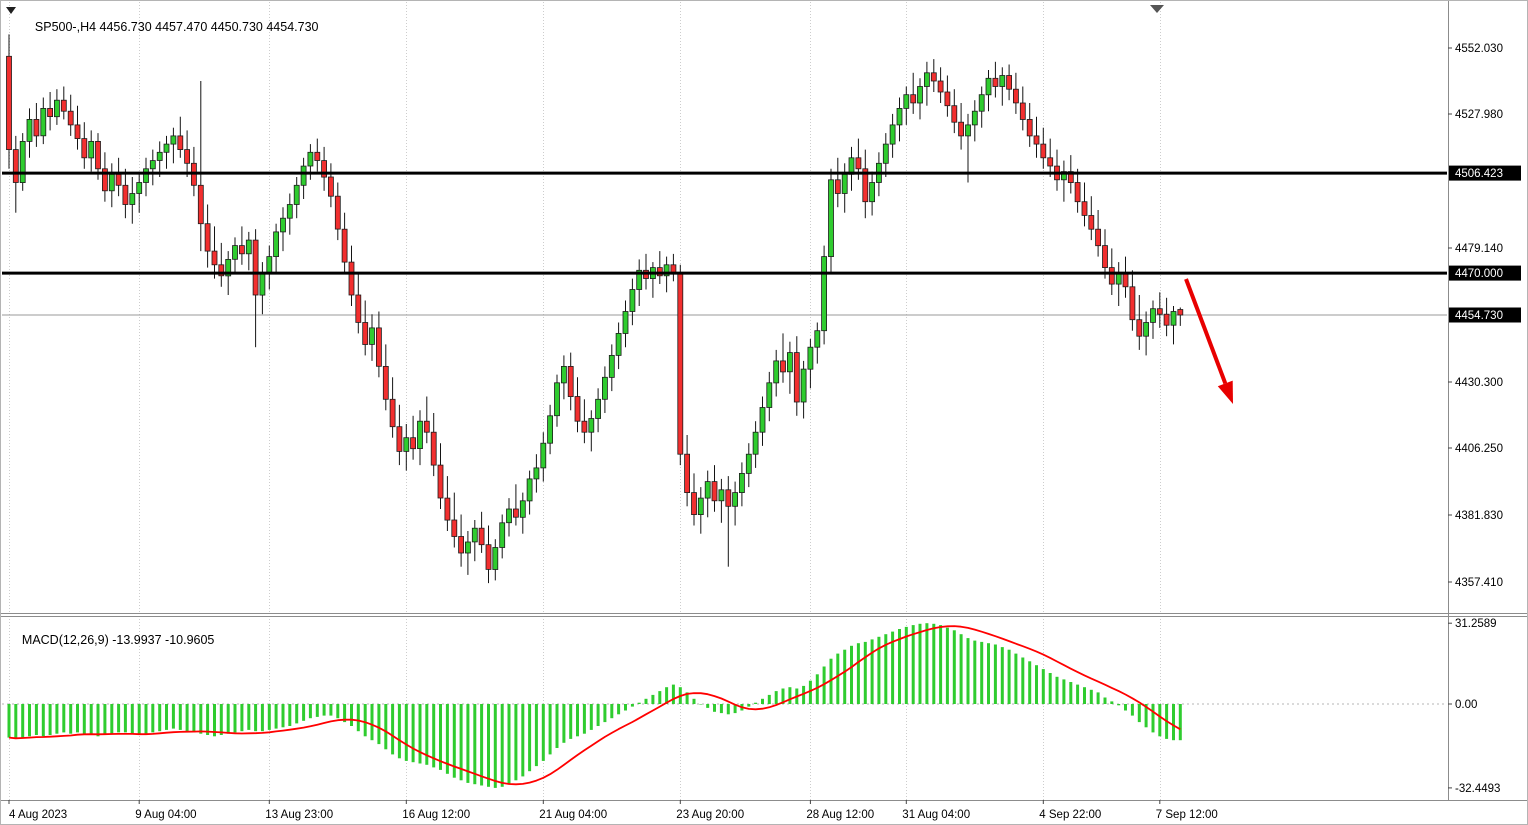 Image resolution: width=1528 pixels, height=825 pixels. I want to click on price-label-text: 4454.730, so click(1479, 316).